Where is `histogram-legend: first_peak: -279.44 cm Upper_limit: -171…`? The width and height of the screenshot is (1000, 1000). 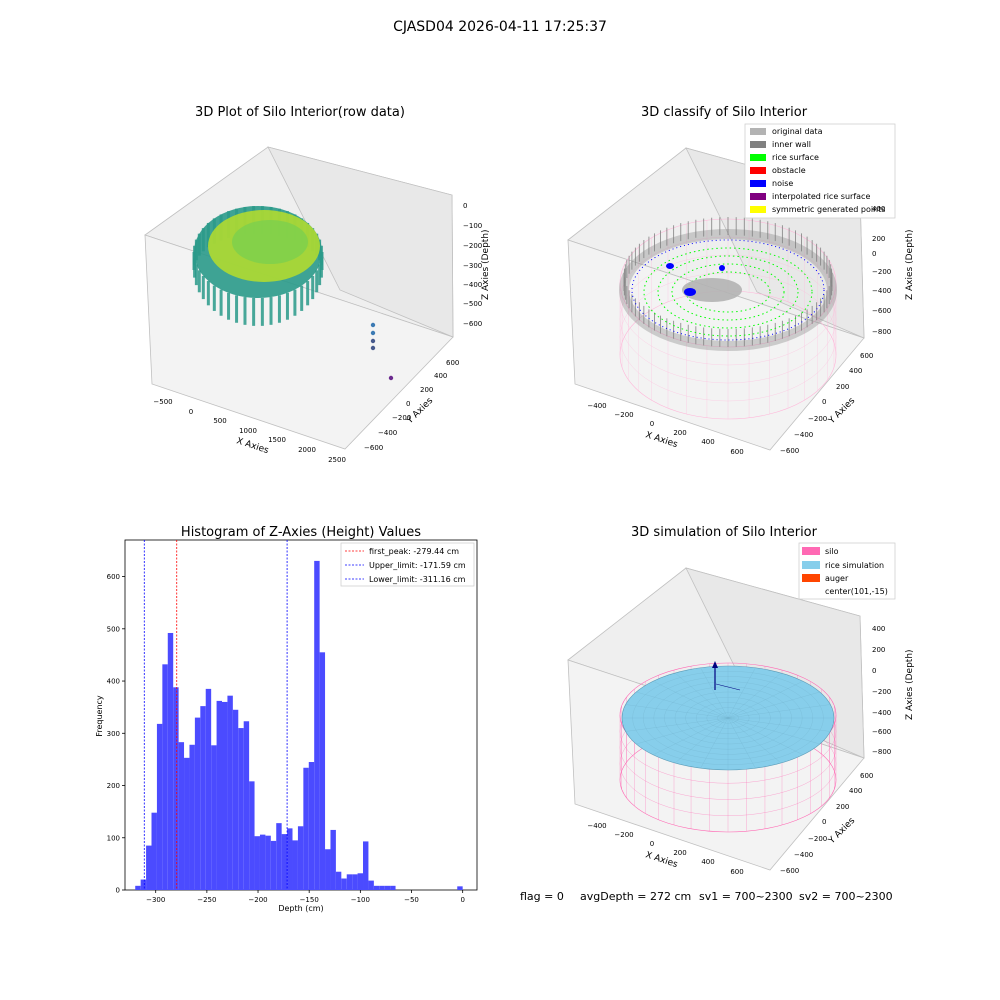
histogram-legend: first_peak: -279.44 cm Upper_limit: -171… is located at coordinates (407, 564).